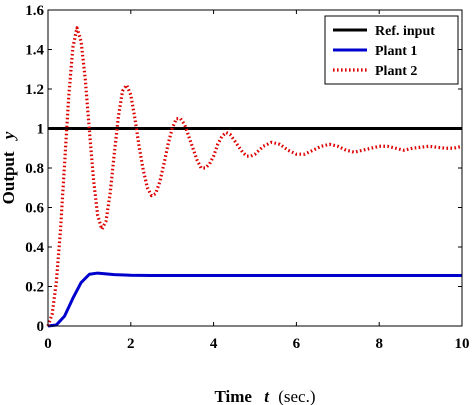 The height and width of the screenshot is (405, 474). I want to click on y-axis-title: Output y, so click(9, 167).